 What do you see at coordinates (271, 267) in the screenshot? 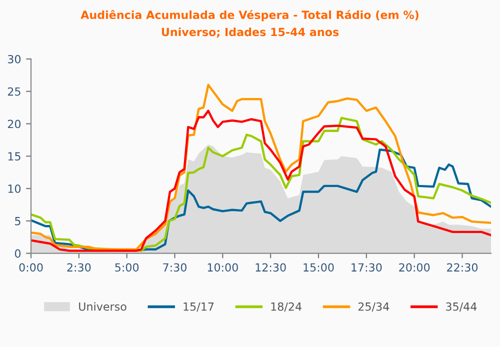
I see `x-tick-label: 12:30` at bounding box center [271, 267].